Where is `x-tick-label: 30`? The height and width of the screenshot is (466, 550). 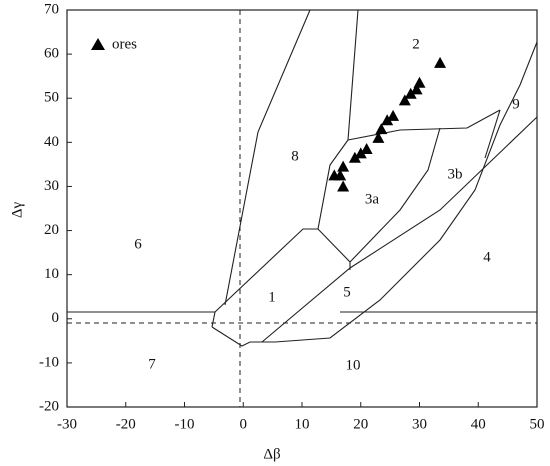
x-tick-label: 30 is located at coordinates (419, 424).